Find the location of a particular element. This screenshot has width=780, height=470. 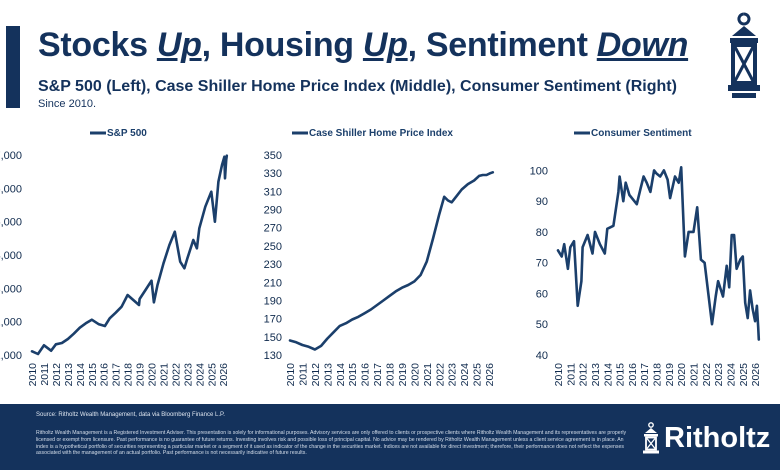

y-tick-label: 3,000 is located at coordinates (11, 289).